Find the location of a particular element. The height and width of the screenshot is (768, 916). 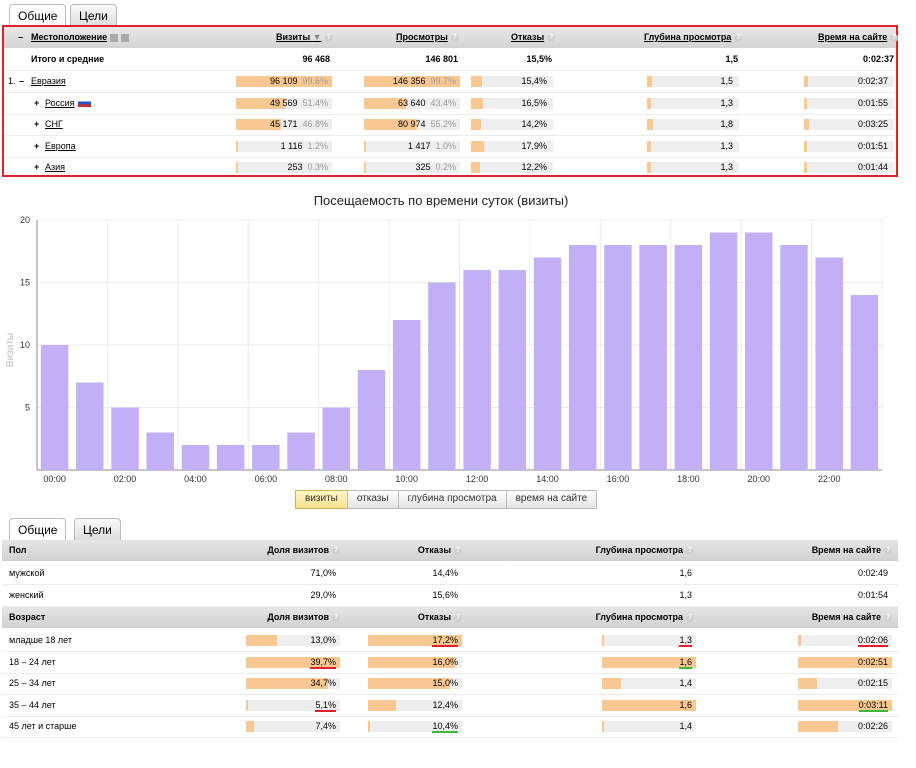

tab-goals-bottom: Цели is located at coordinates (97, 529).